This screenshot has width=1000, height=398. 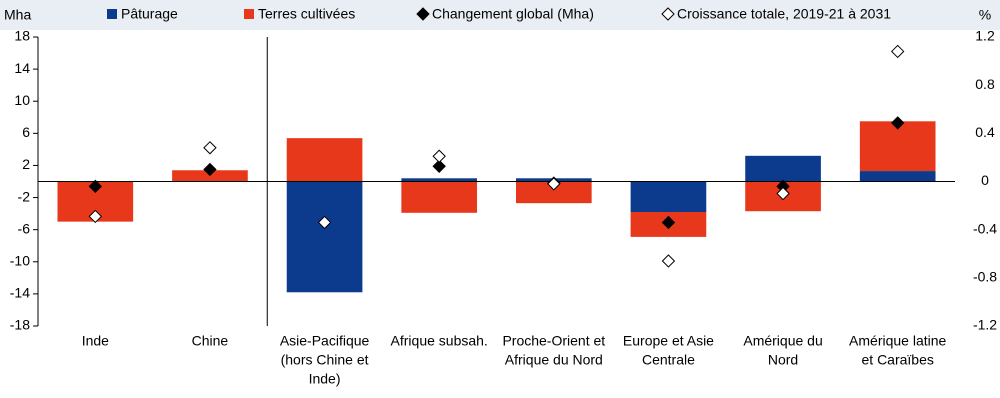 I want to click on x-tick-label: Inde, so click(x=95, y=341).